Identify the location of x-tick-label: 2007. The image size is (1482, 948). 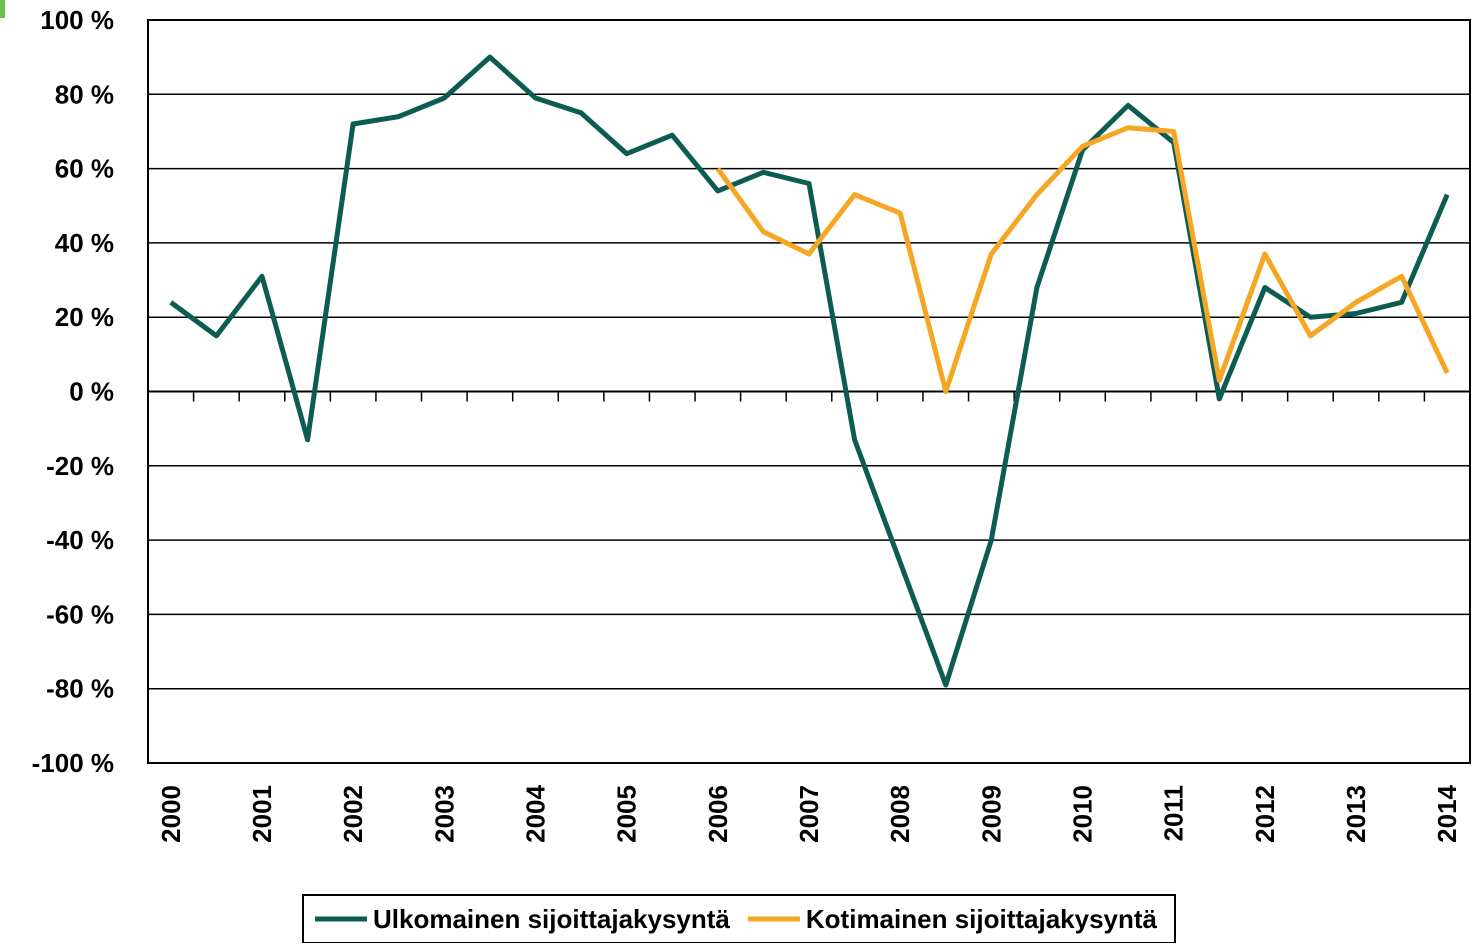
(809, 814).